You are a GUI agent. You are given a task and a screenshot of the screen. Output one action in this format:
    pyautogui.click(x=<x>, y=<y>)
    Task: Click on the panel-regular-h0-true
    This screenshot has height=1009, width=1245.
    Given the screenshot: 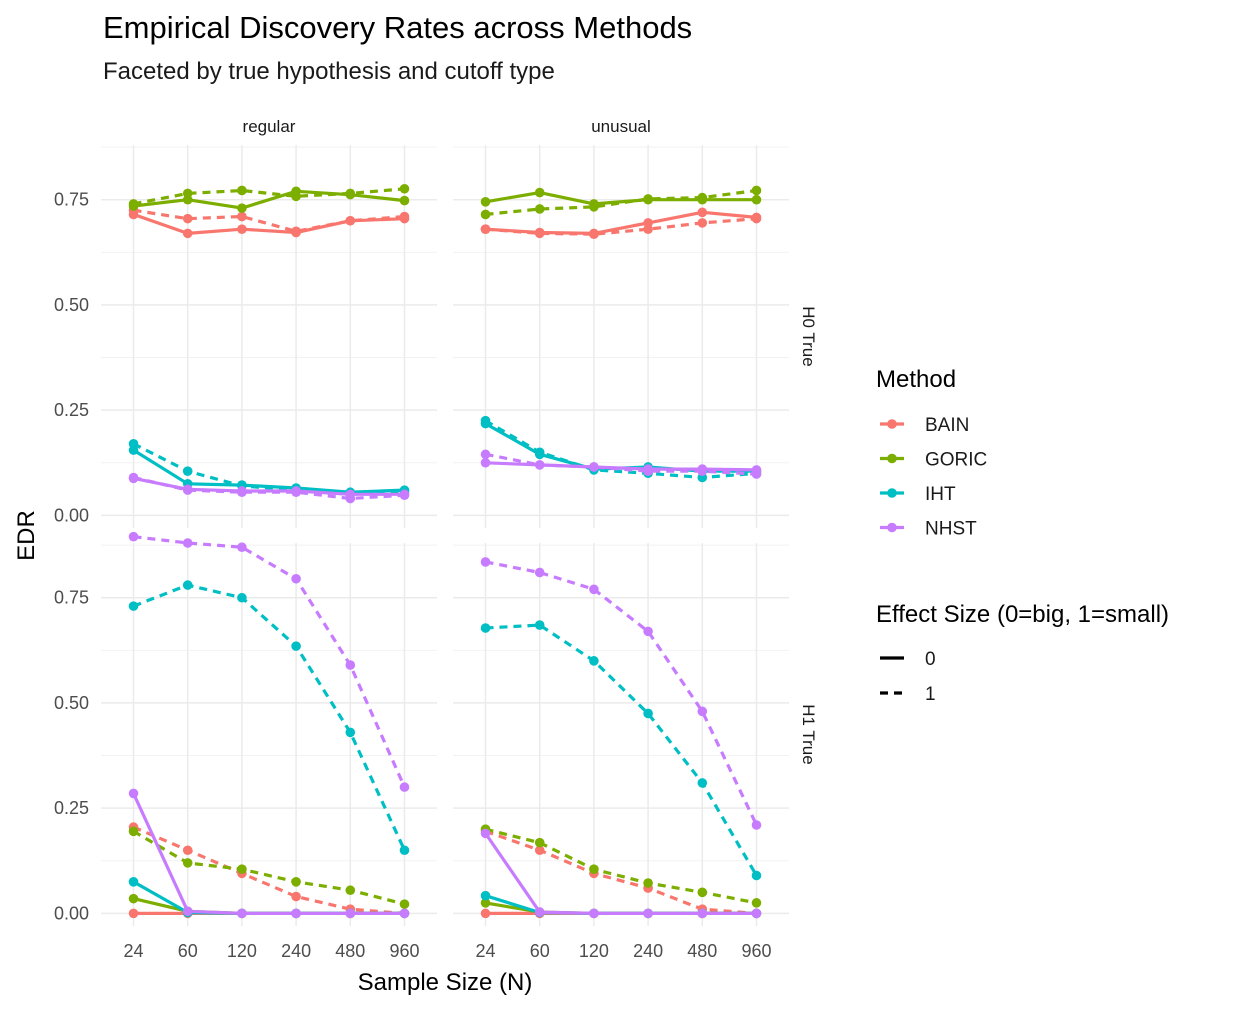 What is the action you would take?
    pyautogui.click(x=269, y=343)
    